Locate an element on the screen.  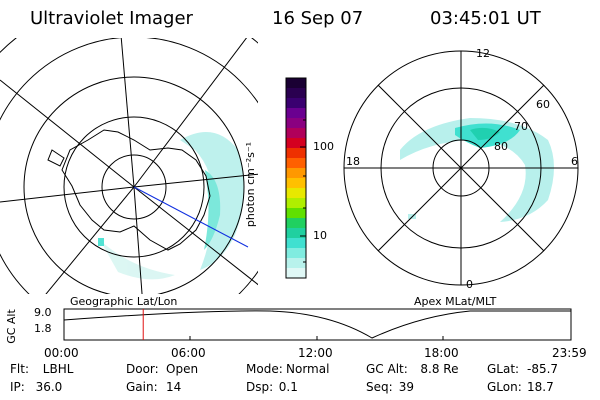
status-value: -85.7 is located at coordinates (543, 369).